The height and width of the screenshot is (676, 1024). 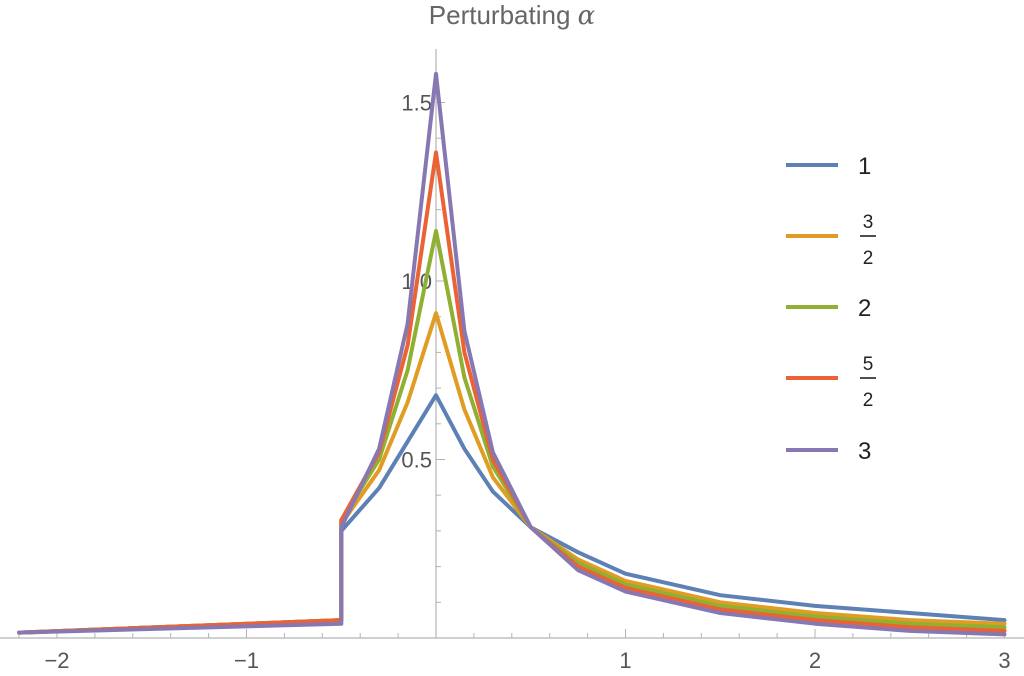 I want to click on x-tick-label: −1, so click(x=246, y=660).